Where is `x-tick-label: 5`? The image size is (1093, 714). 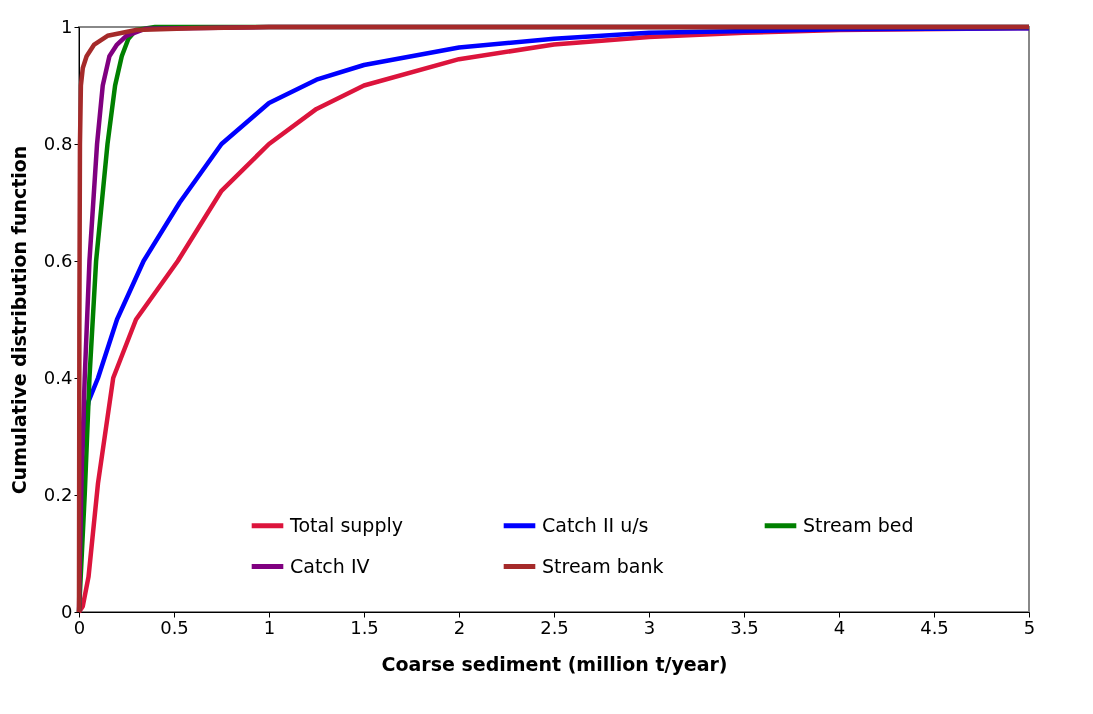
x-tick-label: 5 is located at coordinates (1029, 627).